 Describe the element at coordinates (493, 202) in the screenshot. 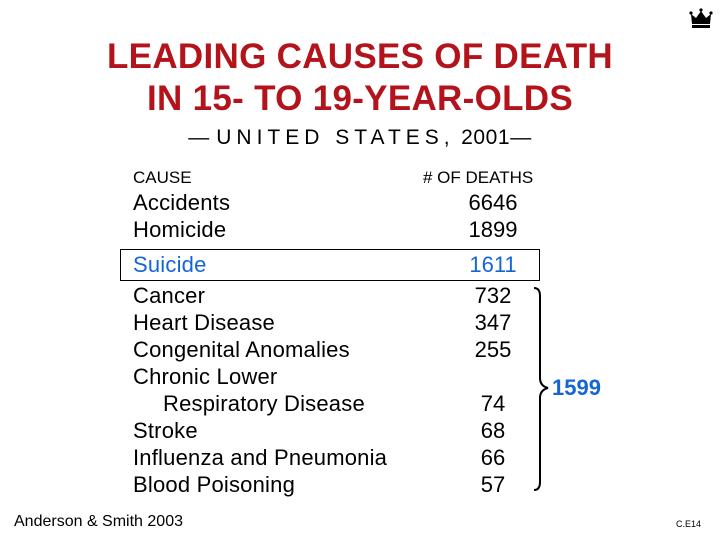

I see `deaths-value: 6646` at that location.